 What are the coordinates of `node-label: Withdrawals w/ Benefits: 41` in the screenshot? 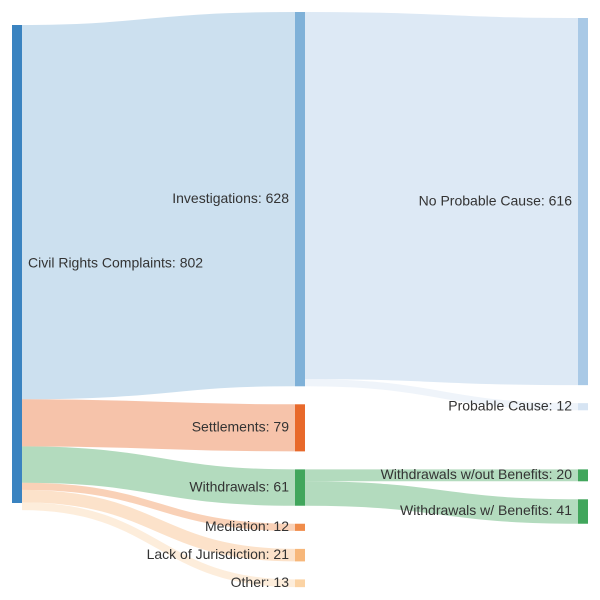 It's located at (486, 510).